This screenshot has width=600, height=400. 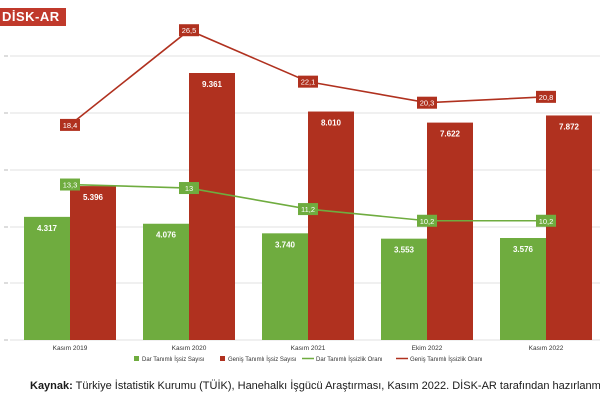 What do you see at coordinates (262, 359) in the screenshot?
I see `legend-label: Geniş Tanımlı İşsiz Sayısı` at bounding box center [262, 359].